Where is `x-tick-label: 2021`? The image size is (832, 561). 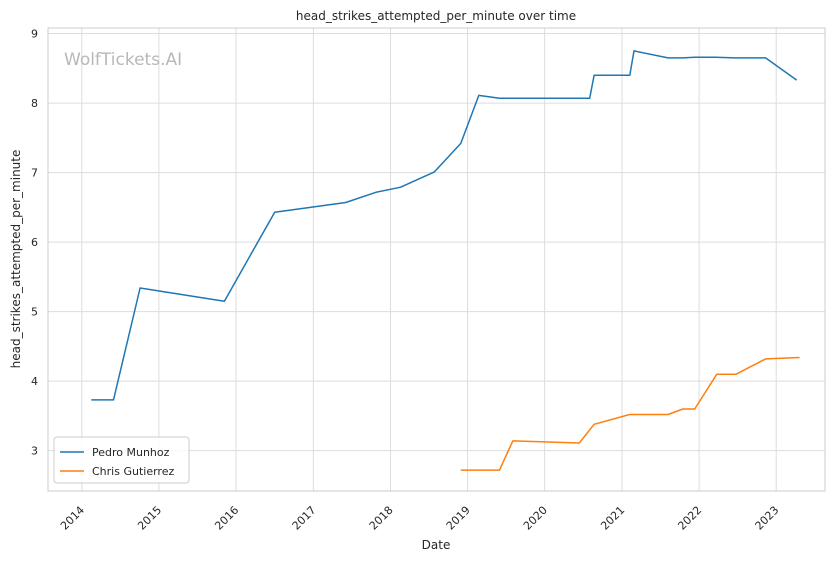
x-tick-label: 2021 is located at coordinates (612, 518).